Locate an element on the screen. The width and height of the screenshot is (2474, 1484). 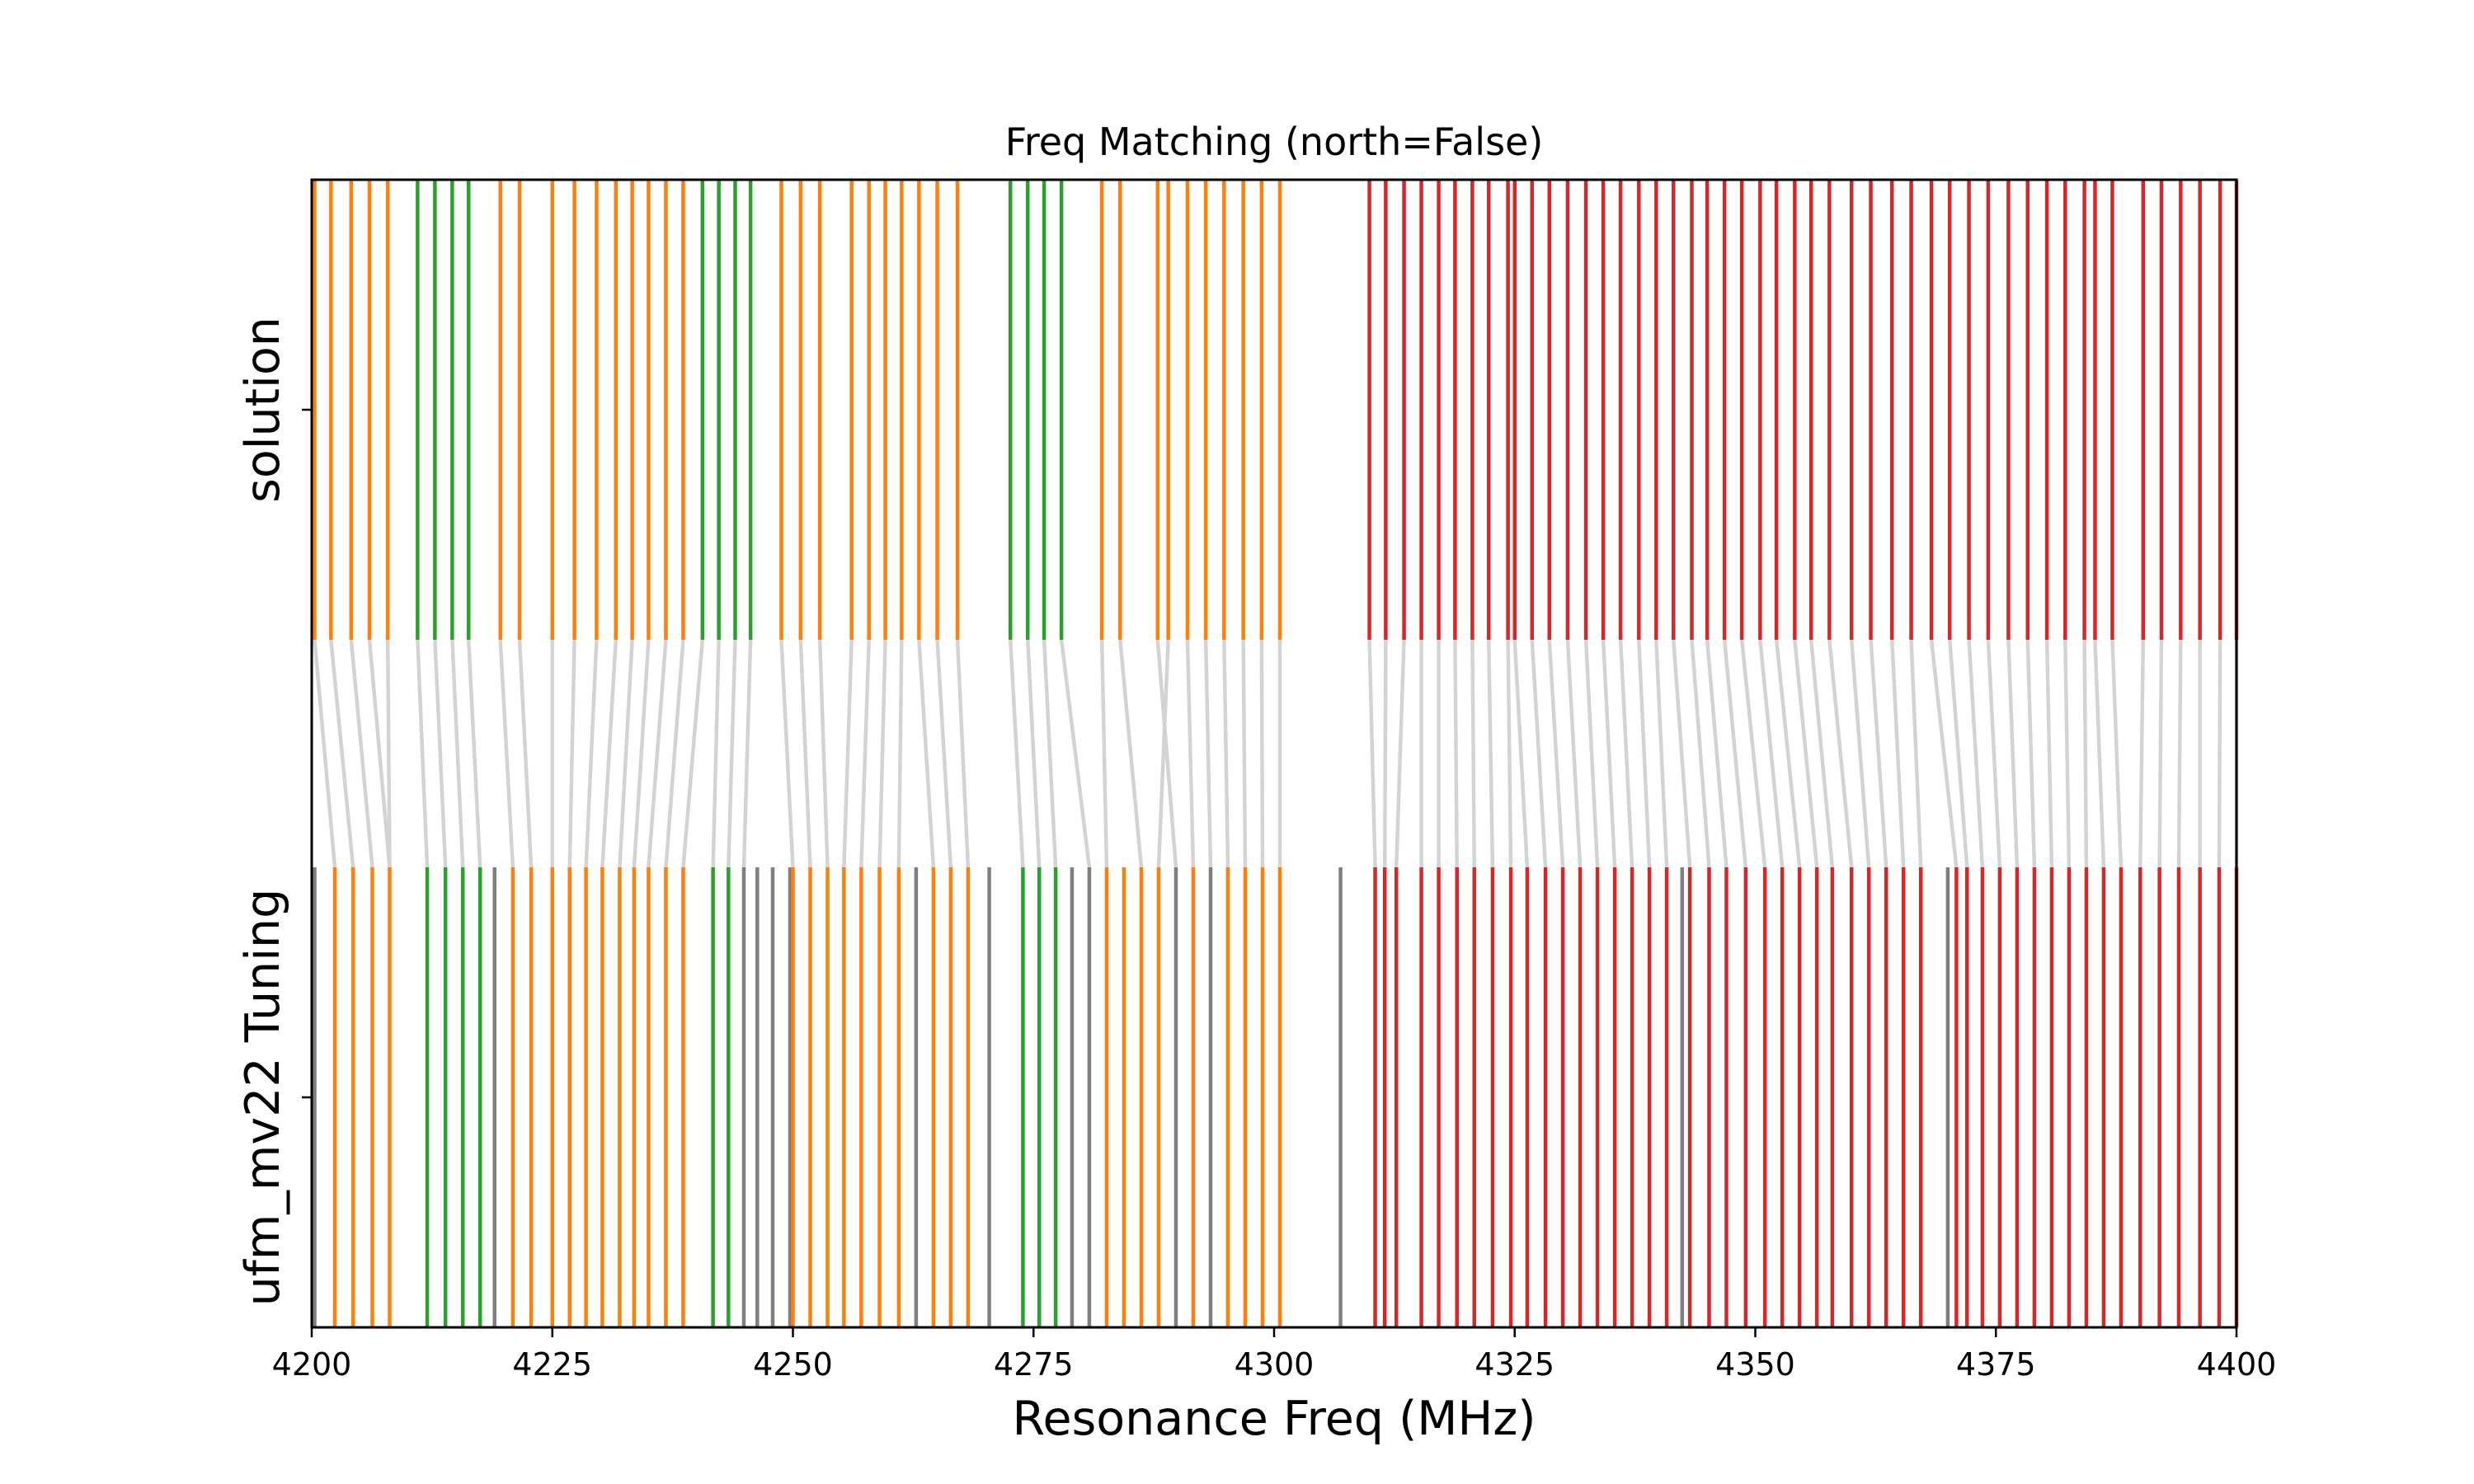
match-links is located at coordinates (1276, 753).